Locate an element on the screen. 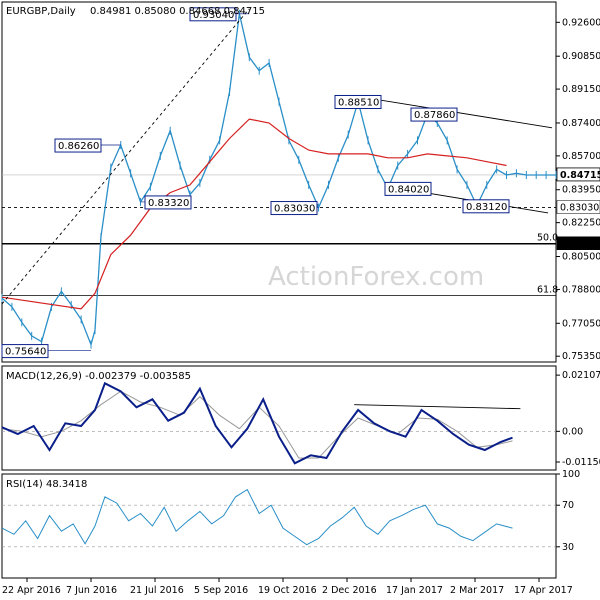 The height and width of the screenshot is (600, 600). rsi-title: RSI(14) 48.3418 is located at coordinates (46, 484).